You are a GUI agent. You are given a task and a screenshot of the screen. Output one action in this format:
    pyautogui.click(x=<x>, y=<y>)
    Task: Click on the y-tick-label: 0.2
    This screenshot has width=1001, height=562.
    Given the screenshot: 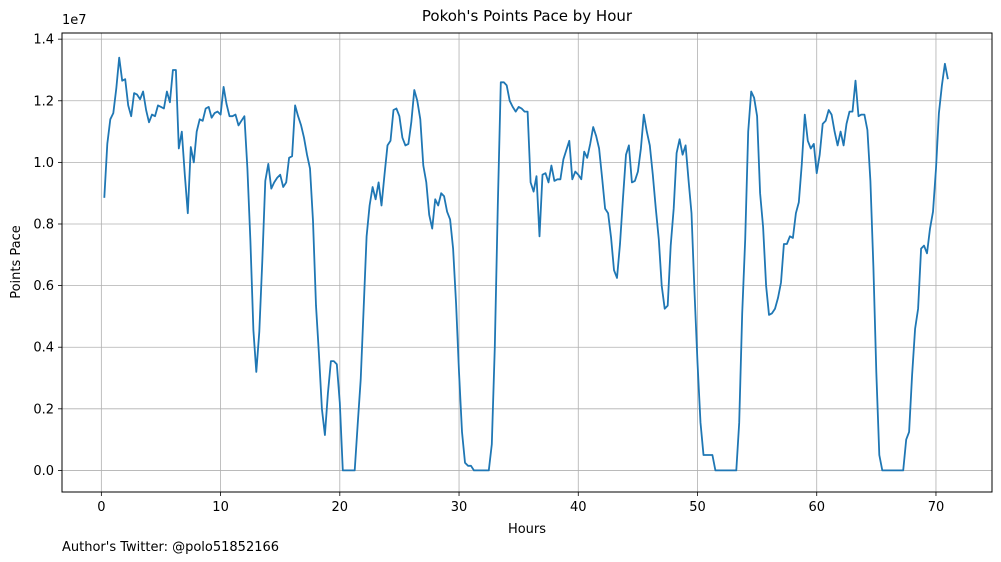 What is the action you would take?
    pyautogui.click(x=43, y=409)
    